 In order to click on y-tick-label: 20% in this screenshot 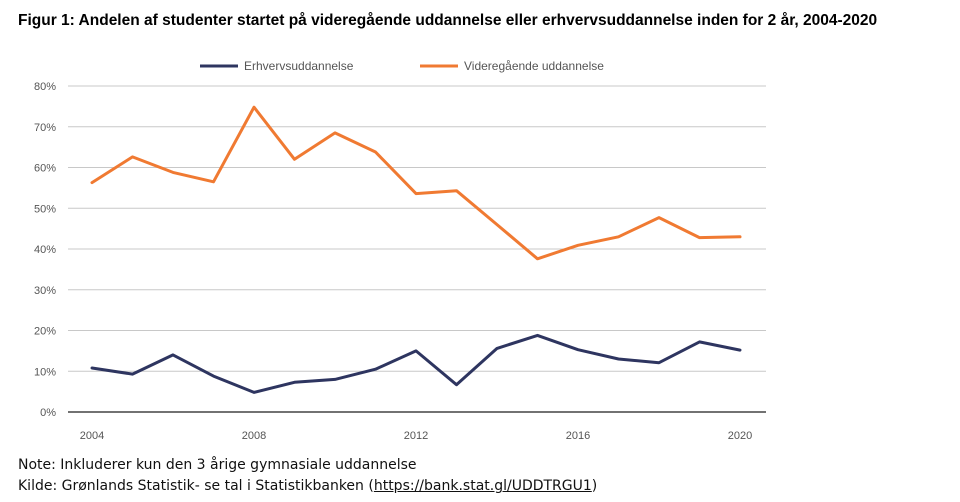, I will do `click(45, 332)`.